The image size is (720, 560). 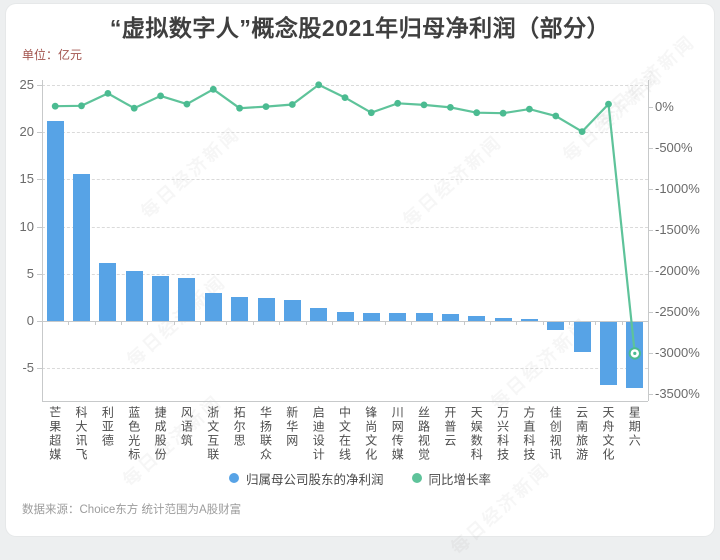 What do you see at coordinates (503, 319) in the screenshot?
I see `bar-万兴科技` at bounding box center [503, 319].